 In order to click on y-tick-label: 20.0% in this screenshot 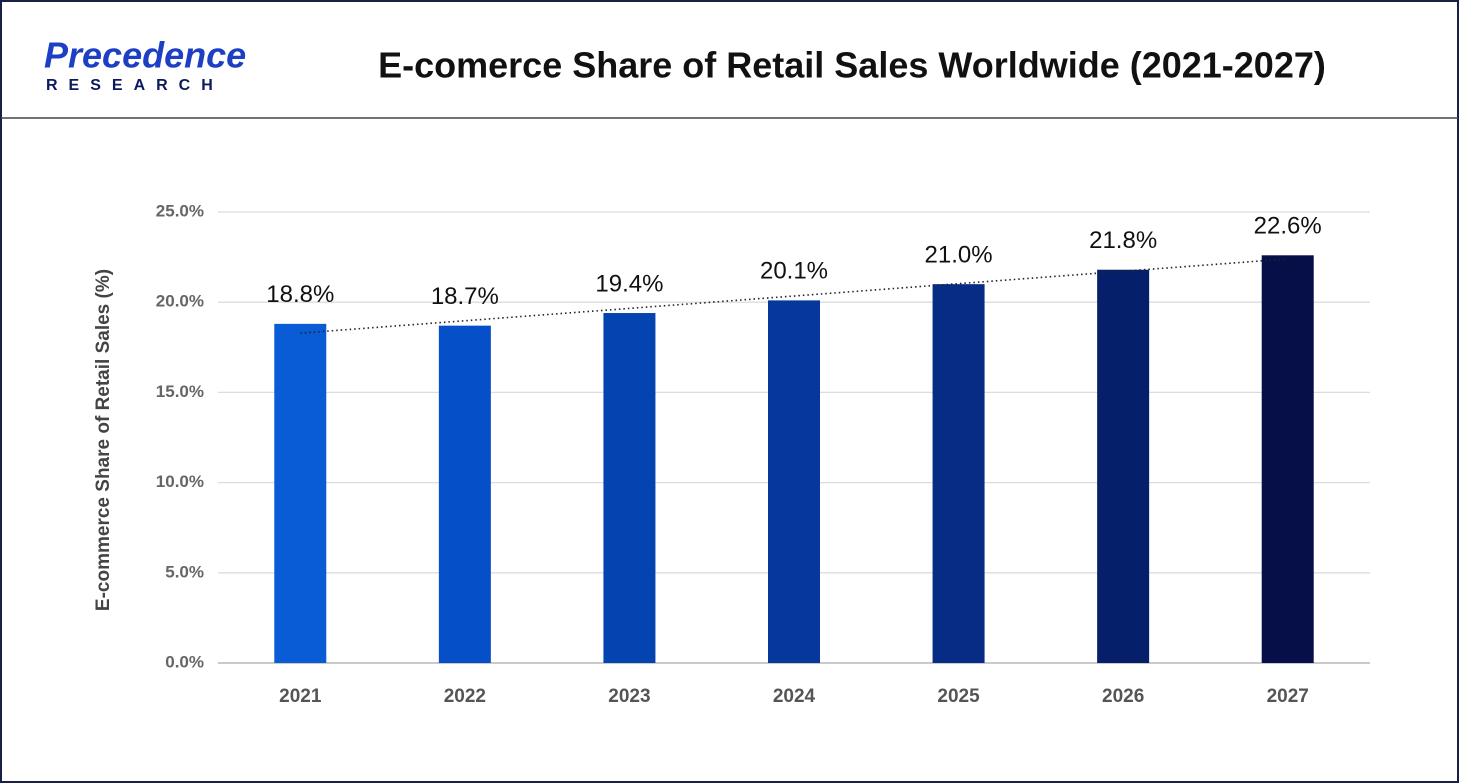, I will do `click(180, 301)`.